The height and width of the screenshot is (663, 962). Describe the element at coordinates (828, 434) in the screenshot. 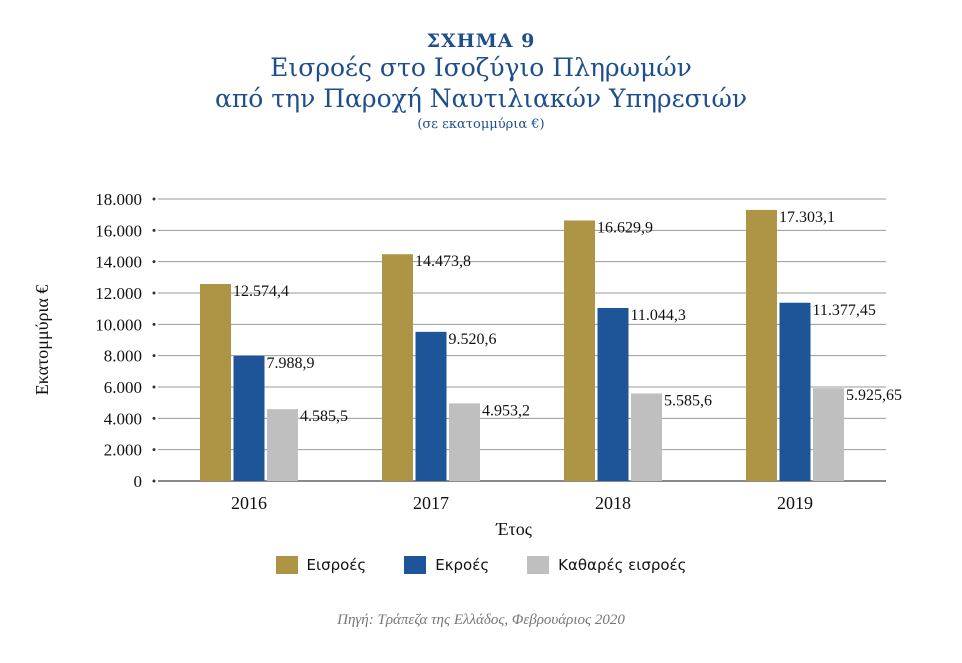

I see `bar-2-2019` at that location.